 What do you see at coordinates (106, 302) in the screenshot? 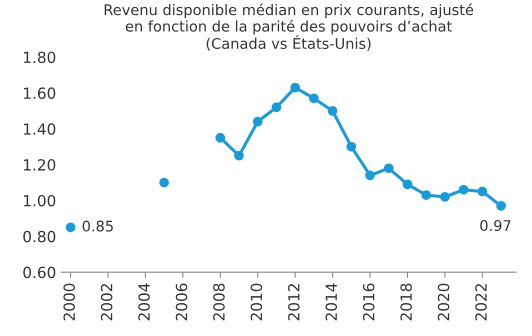
I see `x-tick-label: 2002` at bounding box center [106, 302].